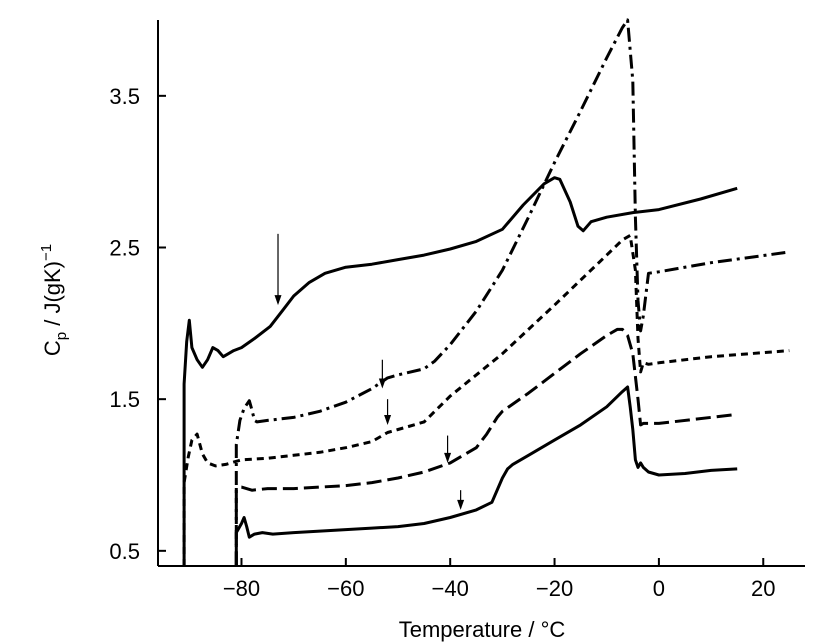 The width and height of the screenshot is (830, 642). I want to click on x-axis-title: Temperature / °C, so click(482, 629).